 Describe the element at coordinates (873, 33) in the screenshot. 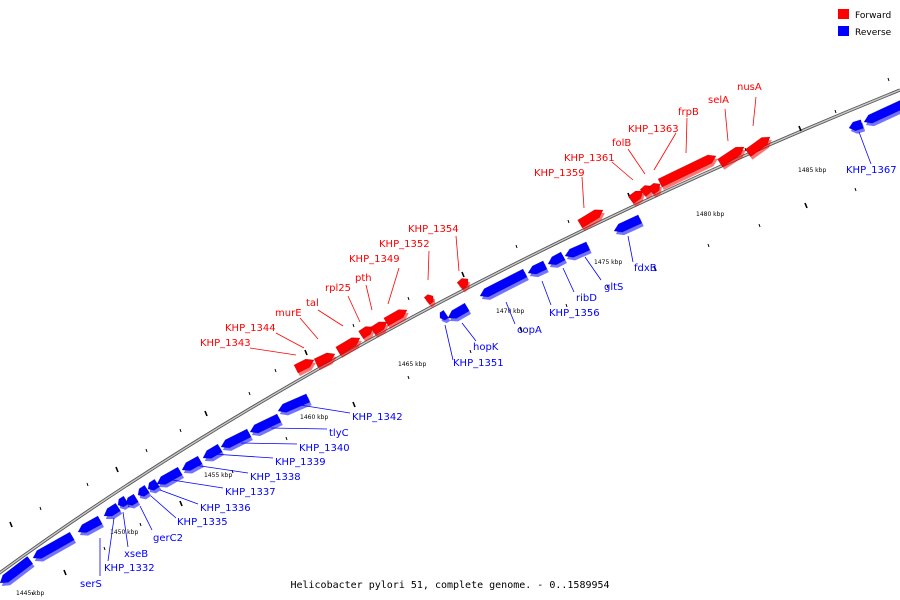

I see `legend-reverse-label: Reverse` at that location.